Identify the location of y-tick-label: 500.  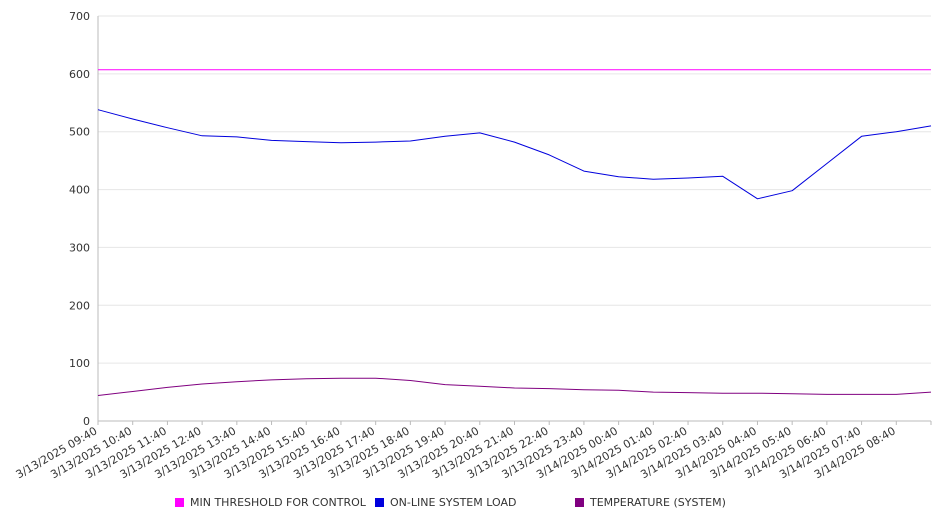
(79, 132).